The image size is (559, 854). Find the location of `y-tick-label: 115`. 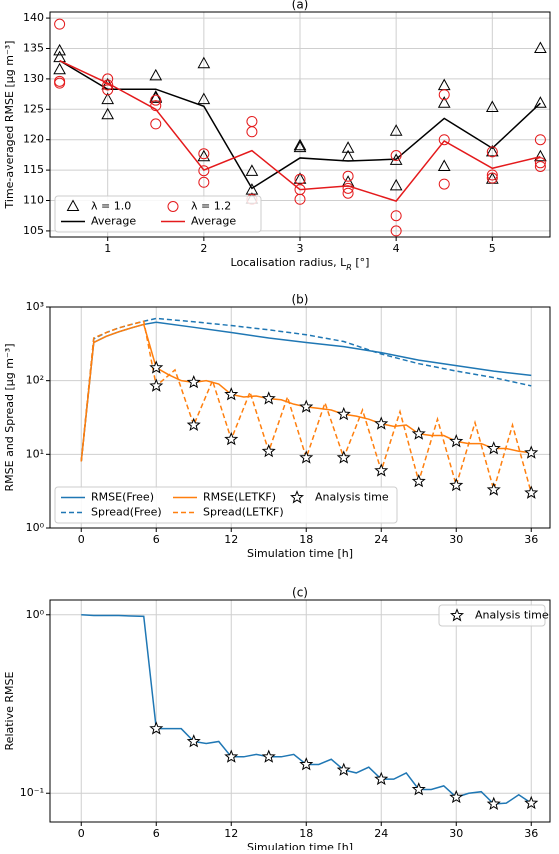

y-tick-label: 115 is located at coordinates (33, 169).